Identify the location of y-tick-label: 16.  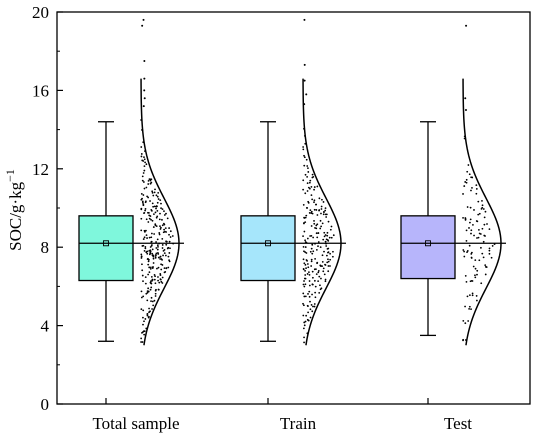
(40, 90).